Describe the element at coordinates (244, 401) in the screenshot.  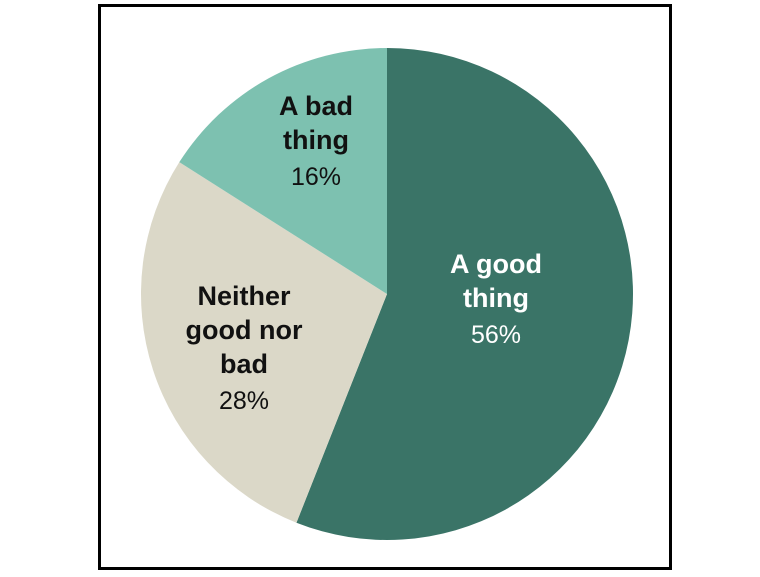
I see `slice-value-label-1: 28%` at that location.